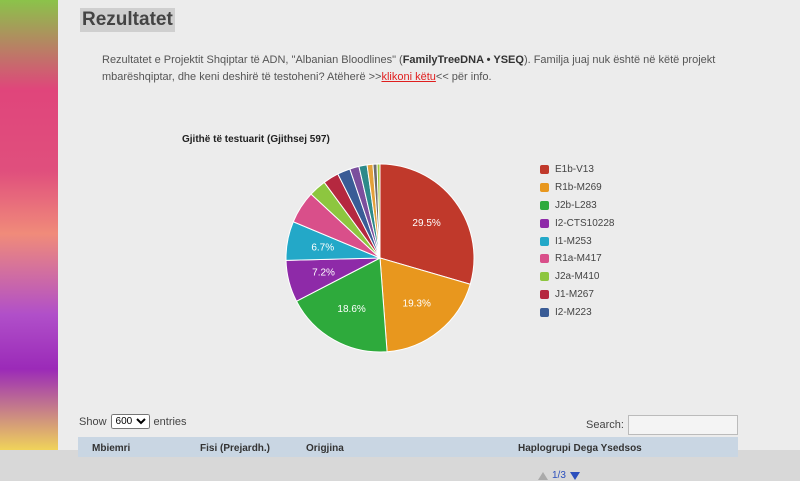  What do you see at coordinates (543, 475) in the screenshot?
I see `legend-prev-icon` at bounding box center [543, 475].